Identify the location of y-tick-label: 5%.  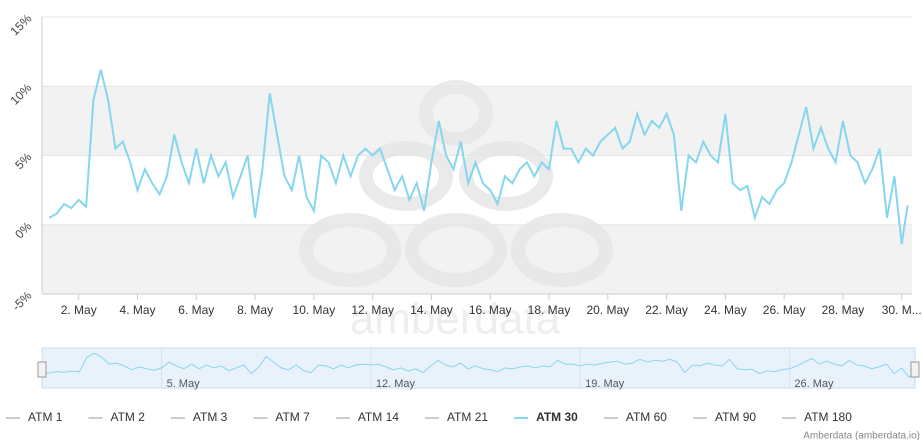
(23, 161).